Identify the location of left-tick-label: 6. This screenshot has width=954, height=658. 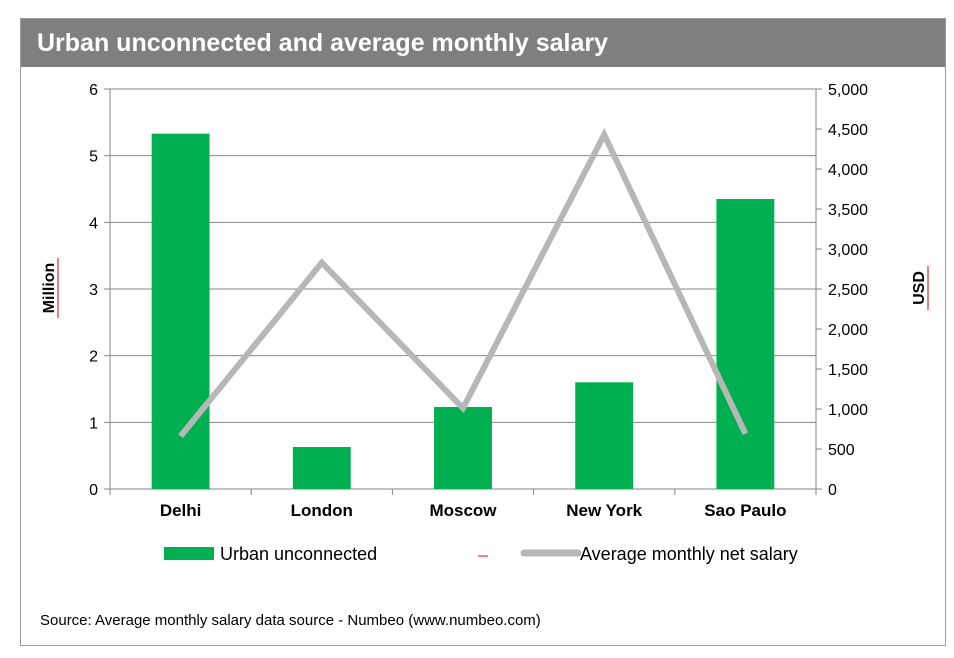
(93, 90).